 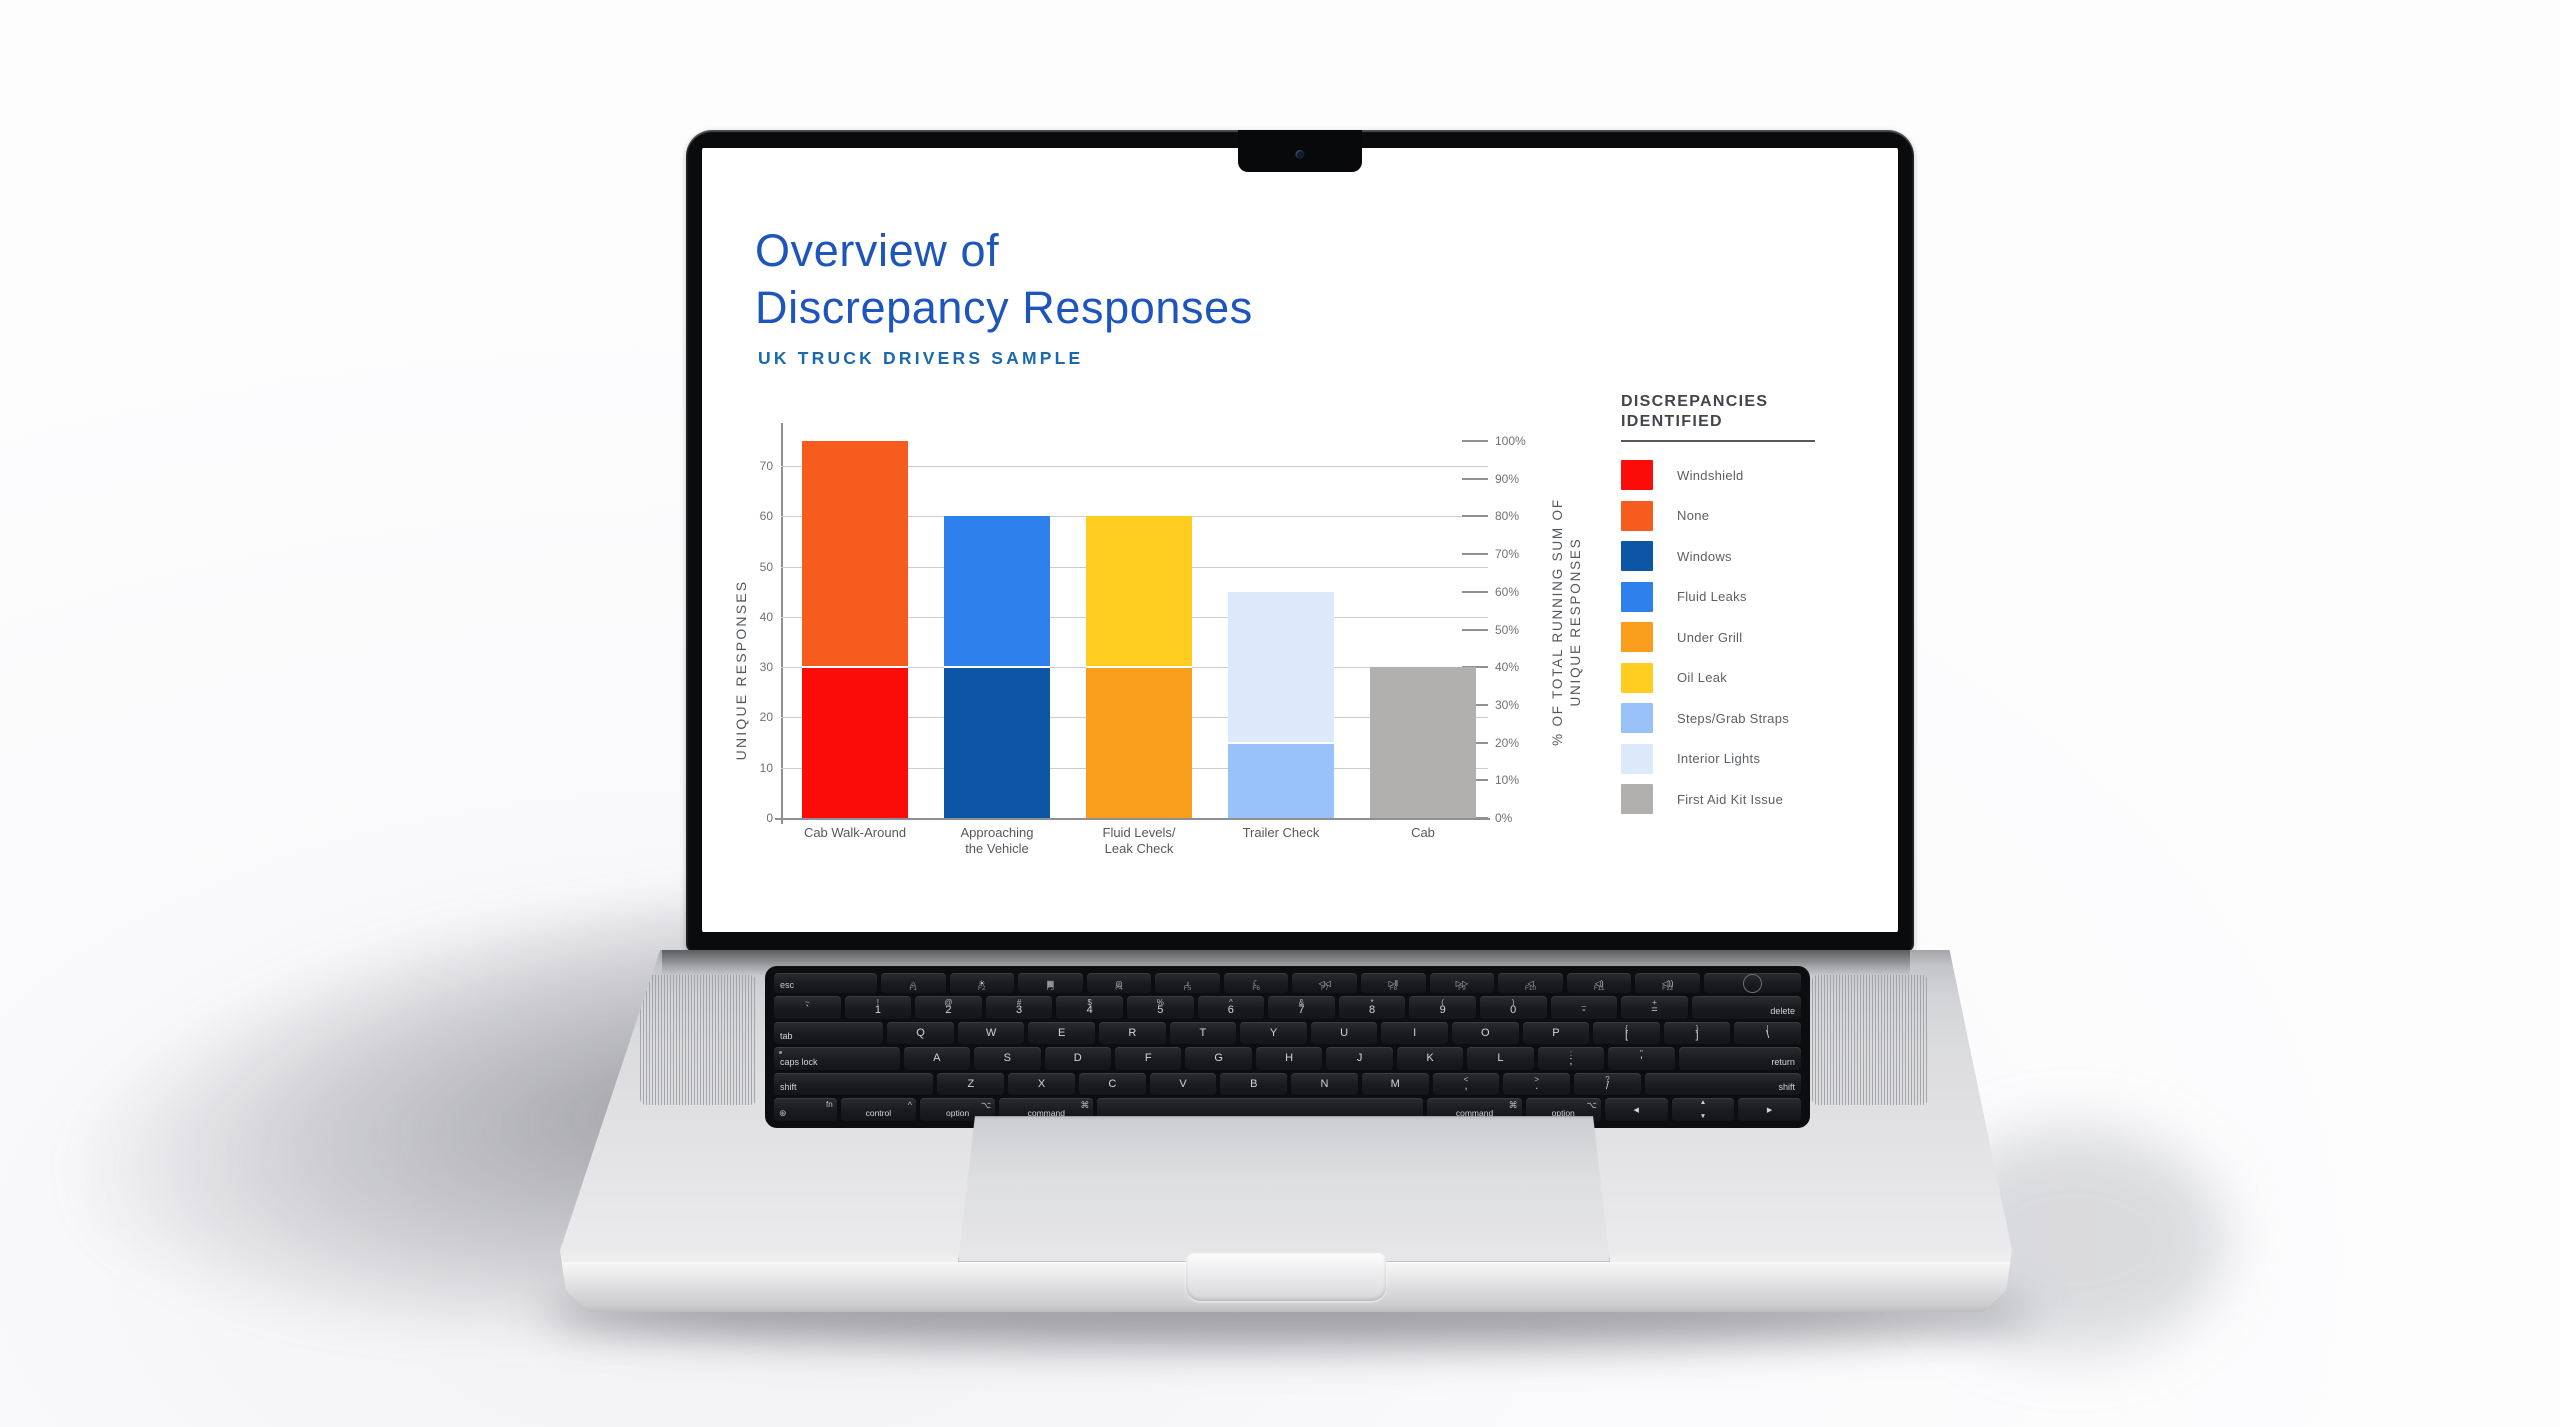 I want to click on legend-label: None, so click(x=1693, y=515).